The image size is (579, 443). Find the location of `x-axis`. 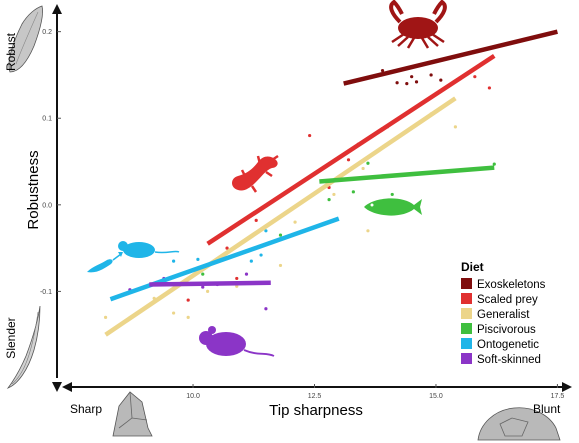

x-axis is located at coordinates (317, 387).